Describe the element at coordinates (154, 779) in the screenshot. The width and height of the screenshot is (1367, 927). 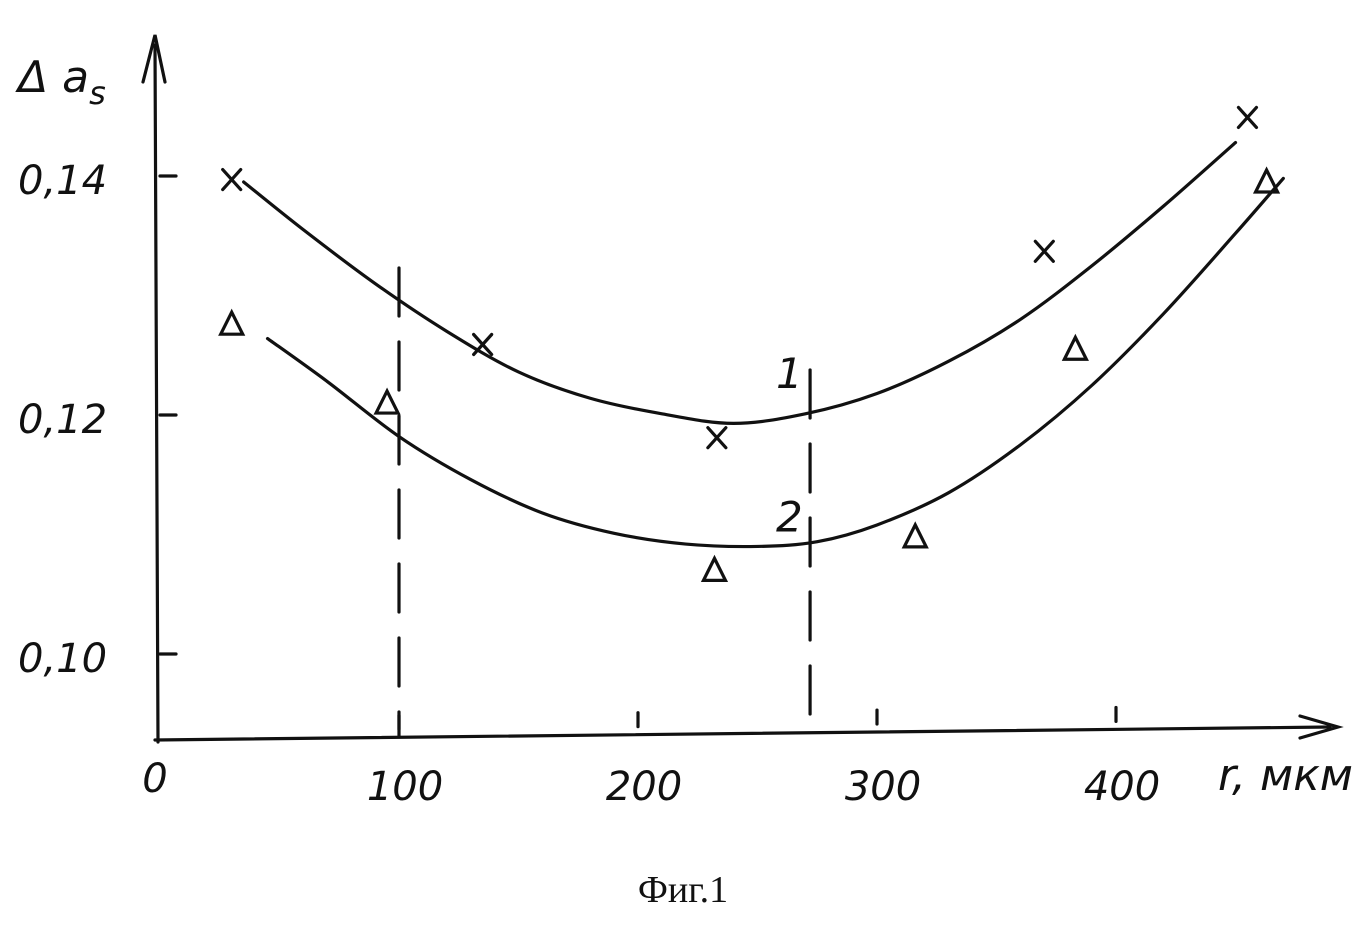
I see `x-tick-label-0: 0` at that location.